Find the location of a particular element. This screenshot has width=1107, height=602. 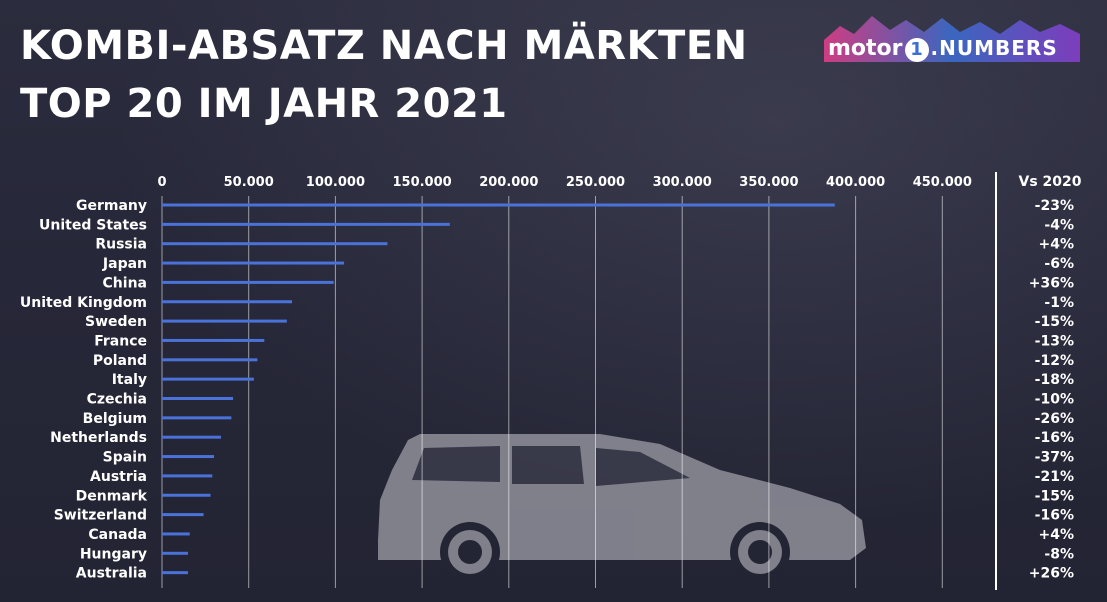

change-value: +26% is located at coordinates (1051, 574).